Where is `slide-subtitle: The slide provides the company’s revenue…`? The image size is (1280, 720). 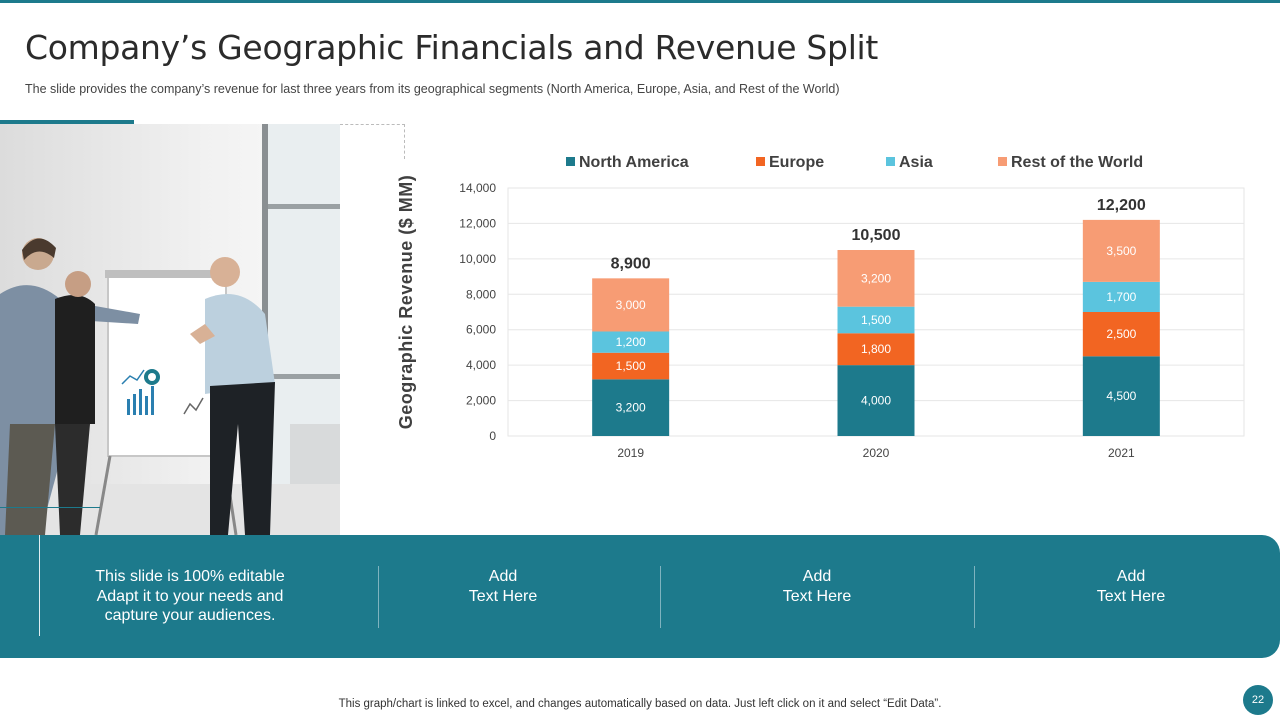
slide-subtitle: The slide provides the company’s revenue… is located at coordinates (432, 89).